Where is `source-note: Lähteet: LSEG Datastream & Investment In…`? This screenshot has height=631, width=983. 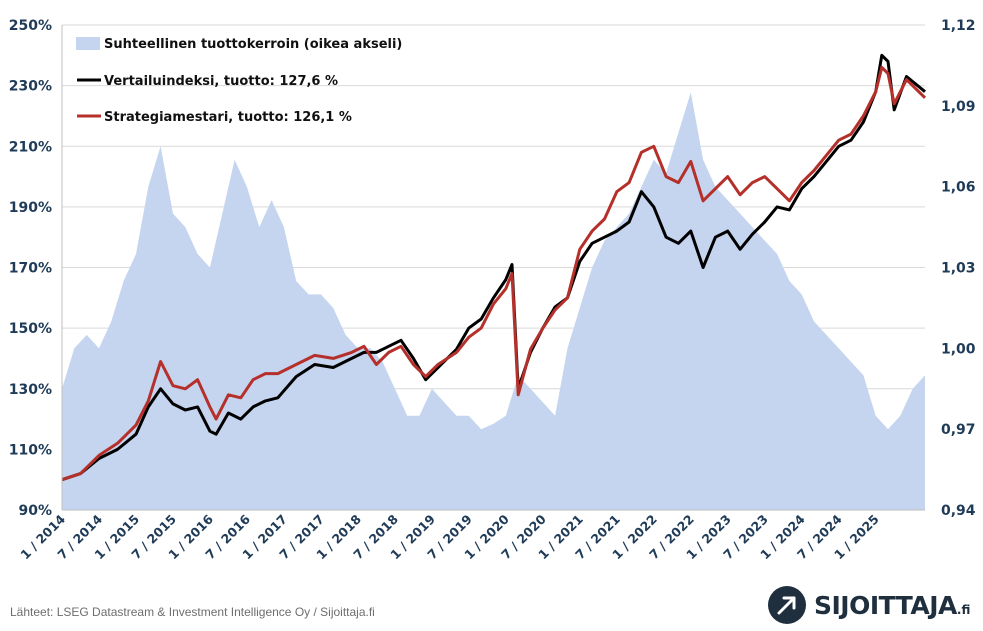
source-note: Lähteet: LSEG Datastream & Investment In… is located at coordinates (192, 612).